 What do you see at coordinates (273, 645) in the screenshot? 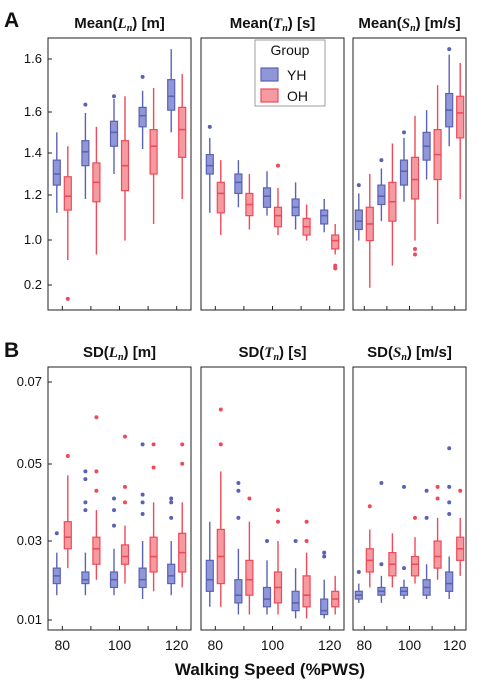
I see `x-tick-label: 100` at bounding box center [273, 645].